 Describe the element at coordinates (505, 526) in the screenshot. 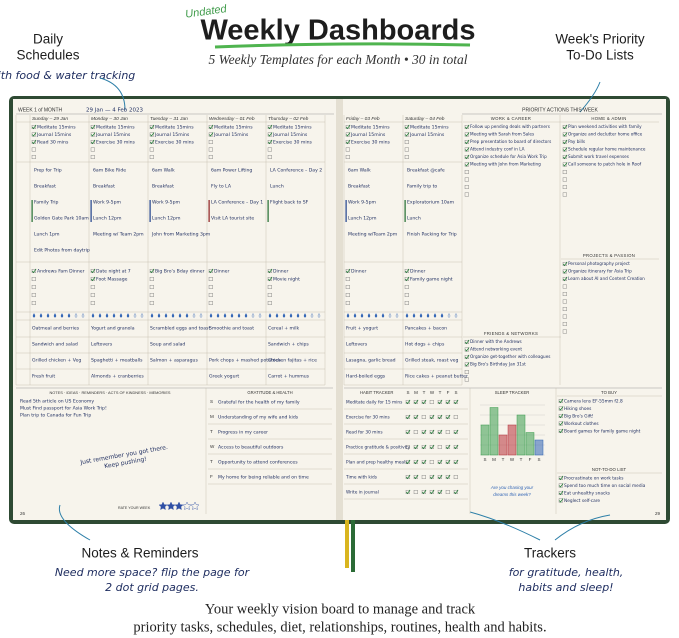

I see `callout-arrow` at that location.